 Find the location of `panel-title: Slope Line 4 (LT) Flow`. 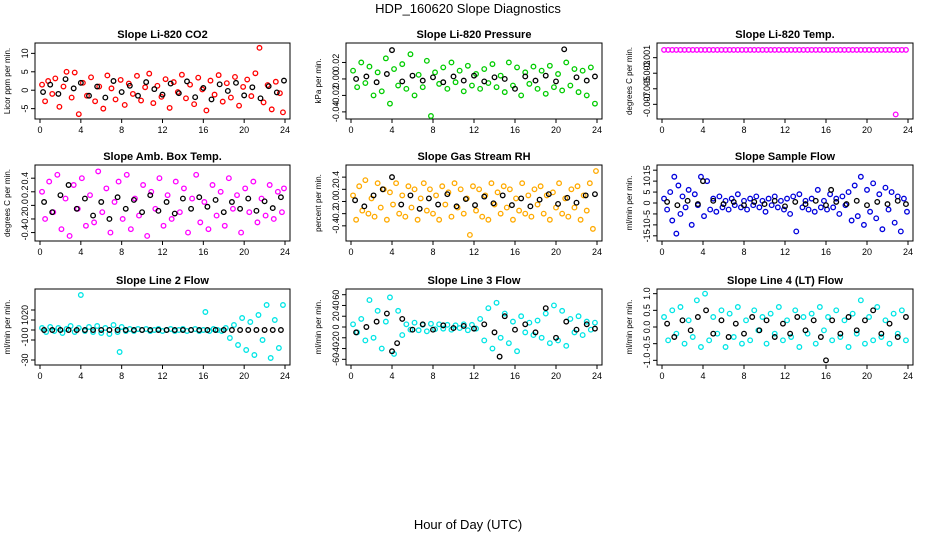

panel-title: Slope Line 4 (LT) Flow is located at coordinates (785, 281).